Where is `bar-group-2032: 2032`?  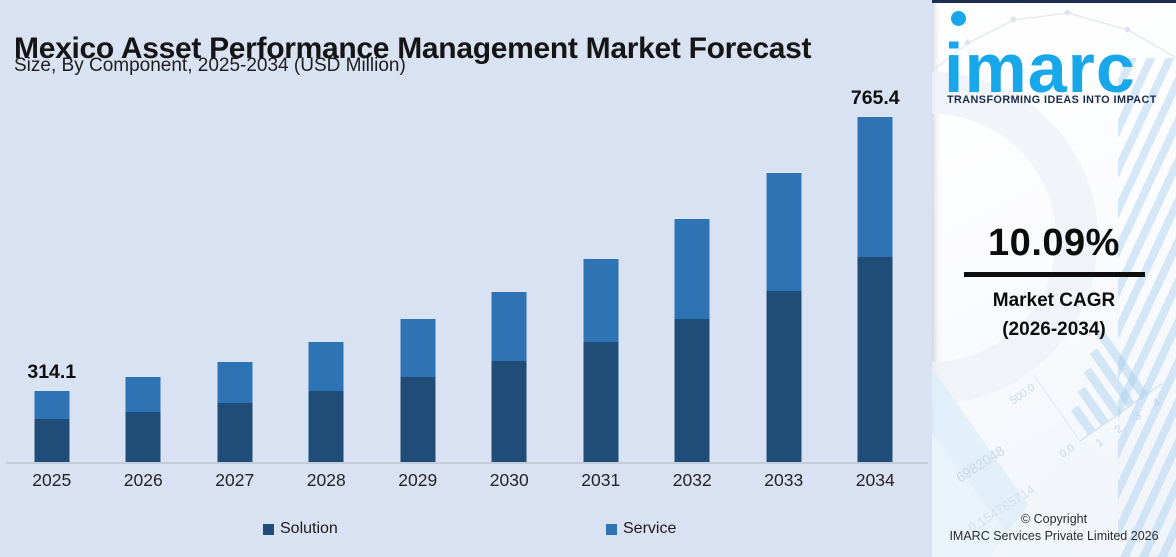
bar-group-2032: 2032 is located at coordinates (693, 278).